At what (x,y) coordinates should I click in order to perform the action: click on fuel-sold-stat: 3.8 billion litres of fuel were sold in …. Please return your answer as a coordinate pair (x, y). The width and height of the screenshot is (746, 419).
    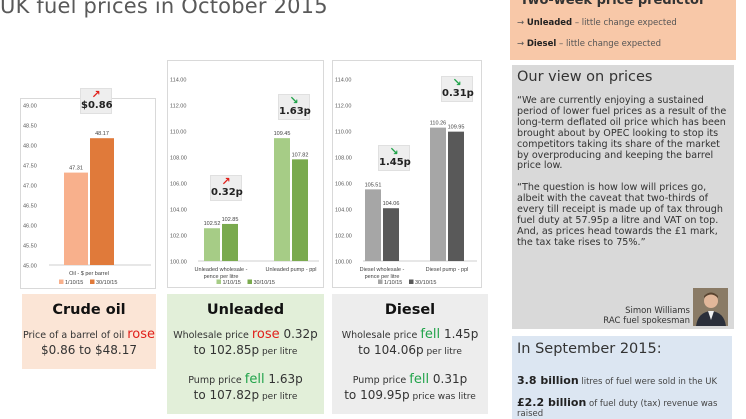
    Looking at the image, I should click on (617, 380).